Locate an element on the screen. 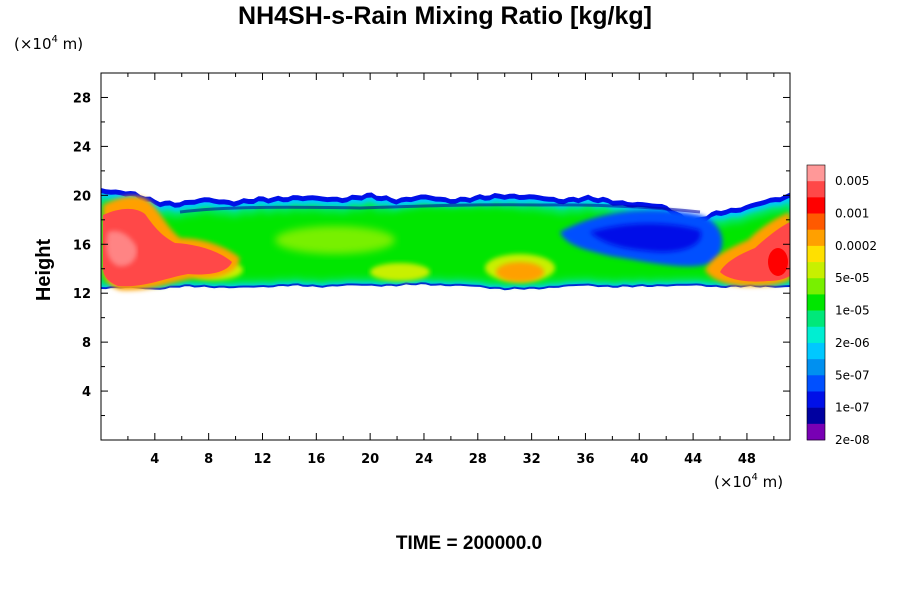 The width and height of the screenshot is (900, 600). y-tick-label: 16 is located at coordinates (82, 245).